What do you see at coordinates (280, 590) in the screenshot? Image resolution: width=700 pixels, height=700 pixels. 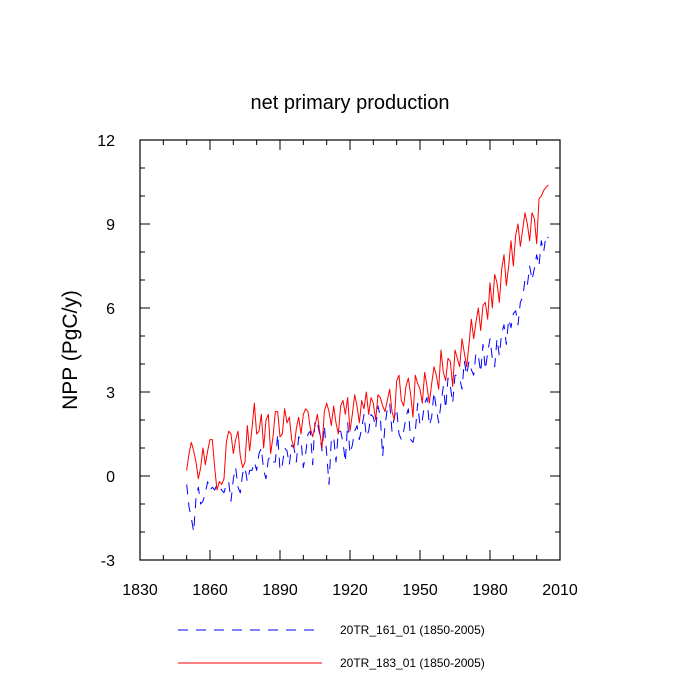 I see `x-tick-label: 1890` at bounding box center [280, 590].